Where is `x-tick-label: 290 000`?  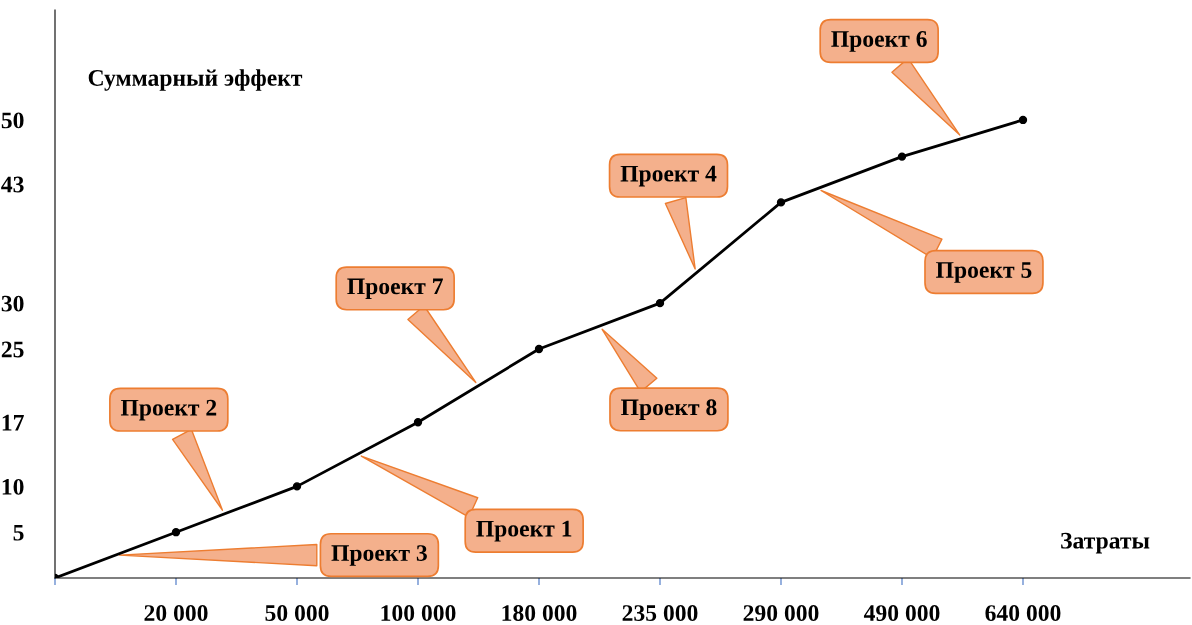
x-tick-label: 290 000 is located at coordinates (781, 613).